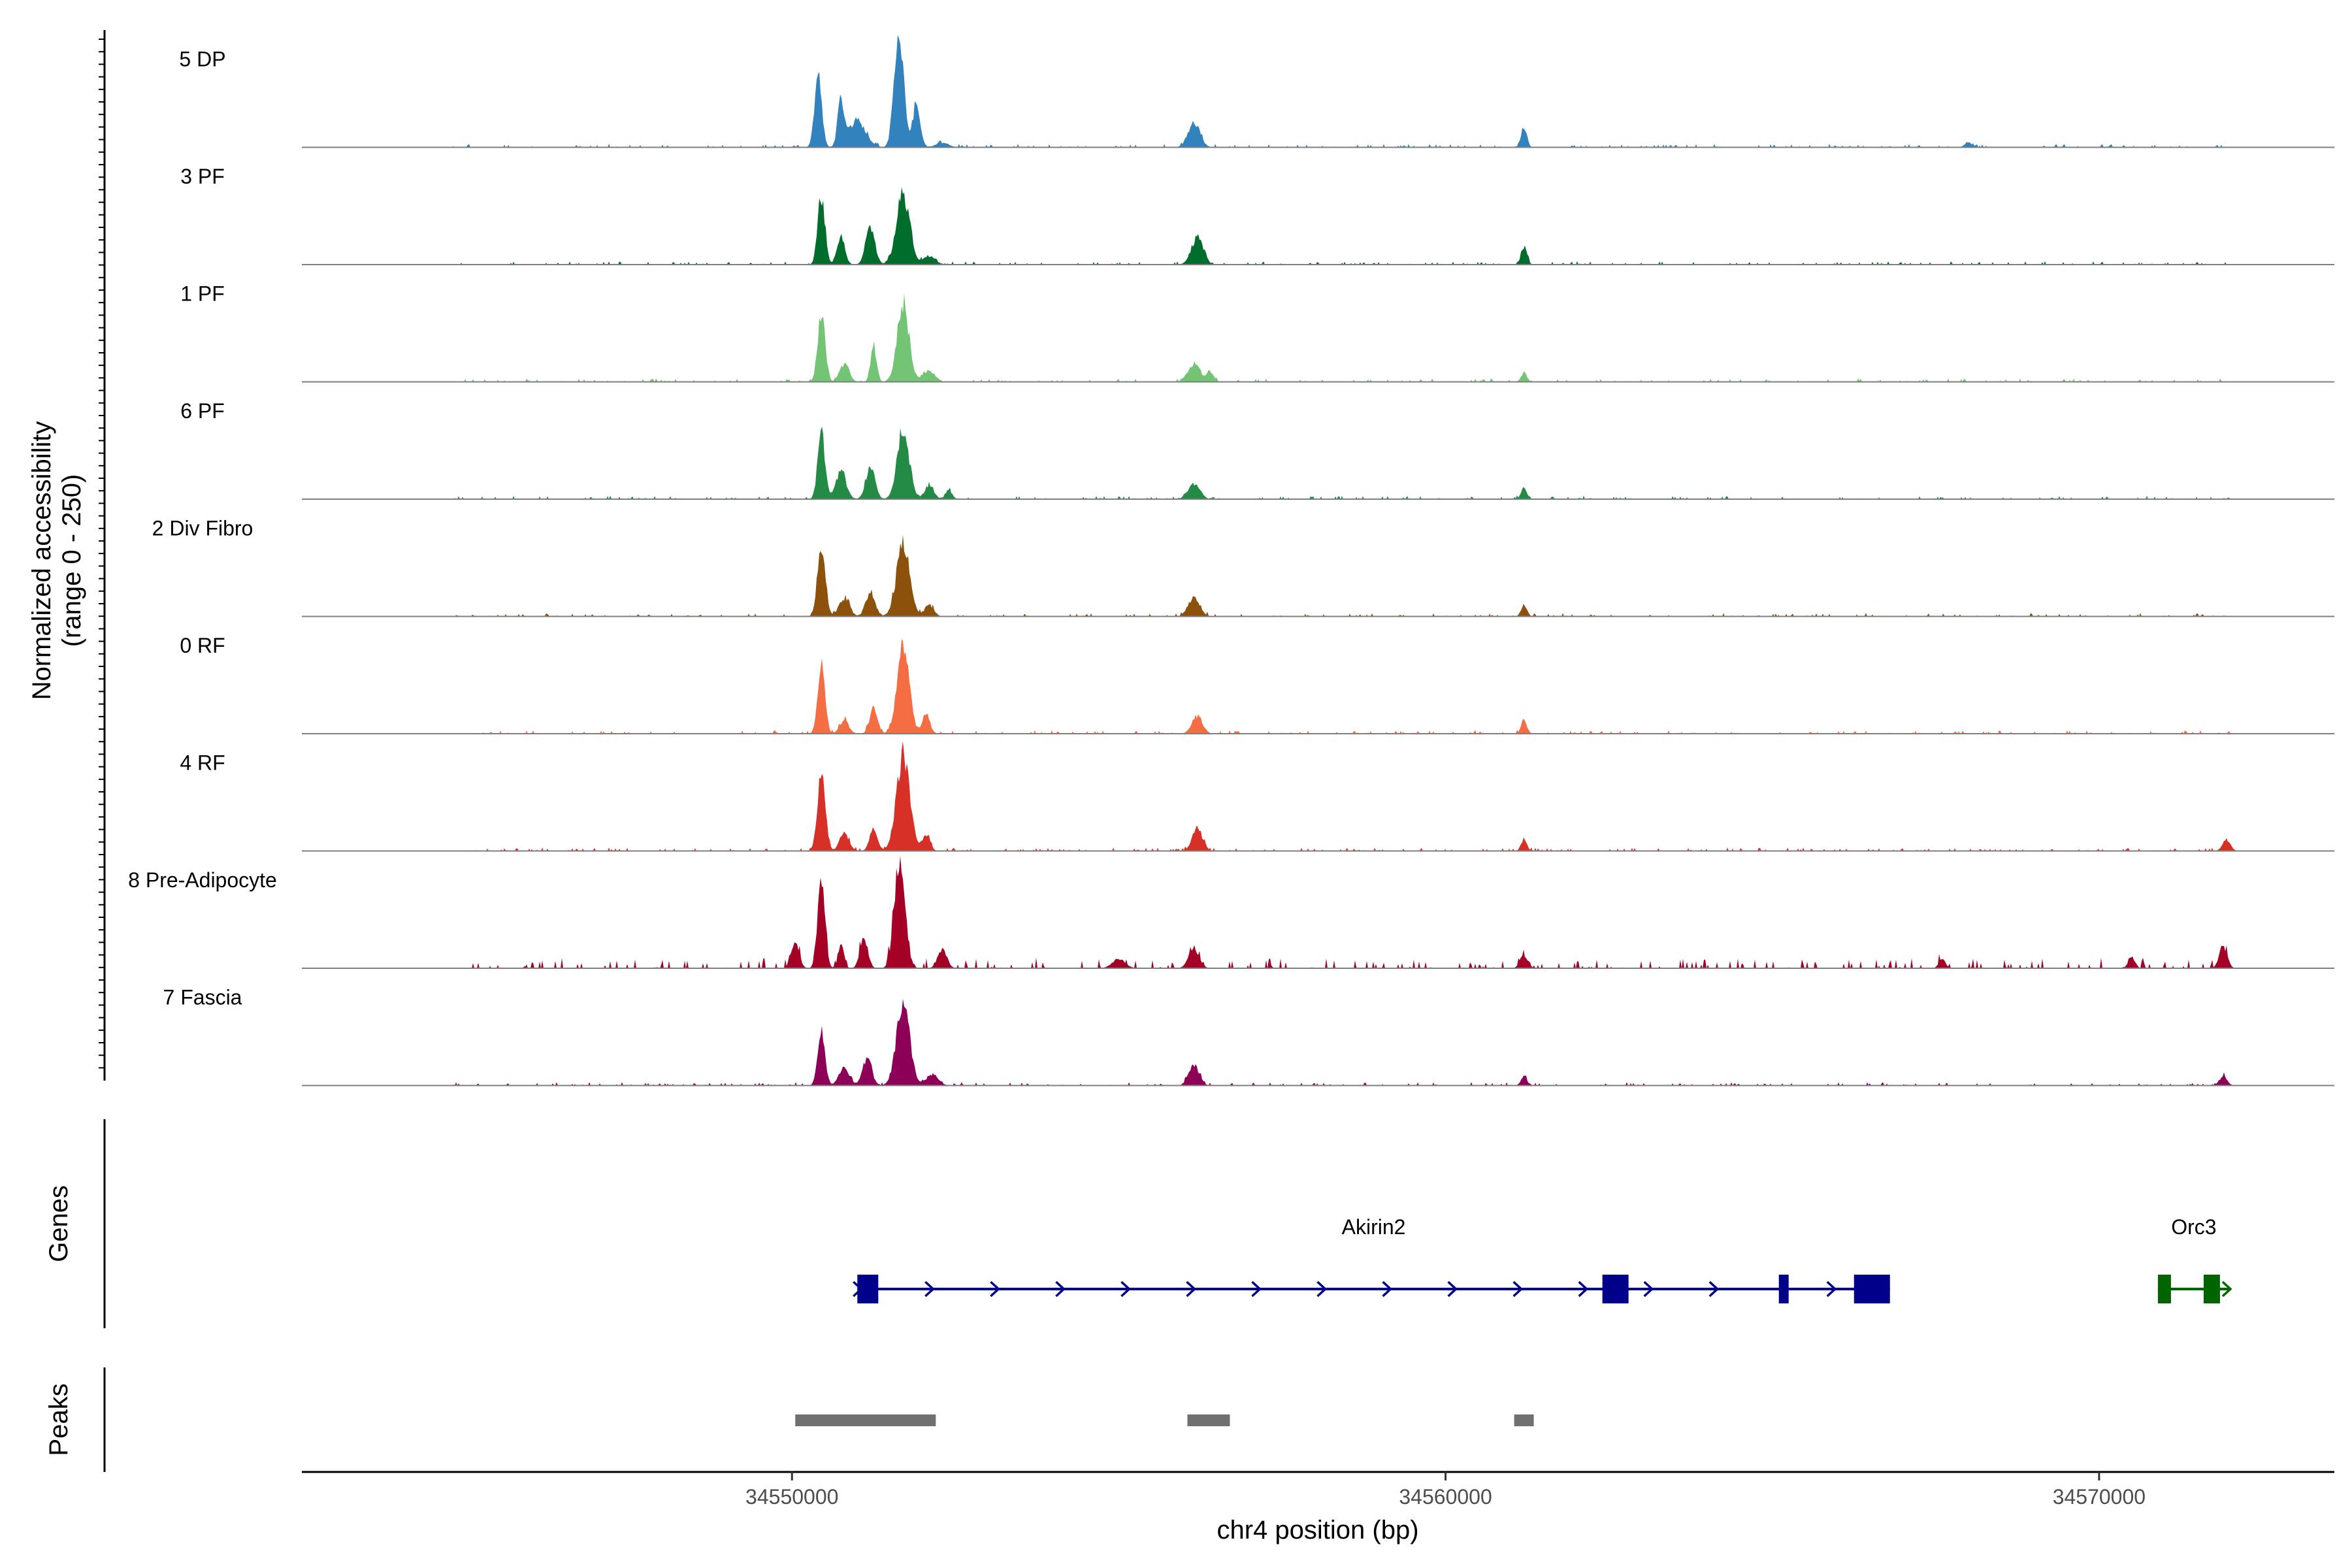 The width and height of the screenshot is (2352, 1568). I want to click on gene-annotation-track: Akirin2 Orc3, so click(1542, 1259).